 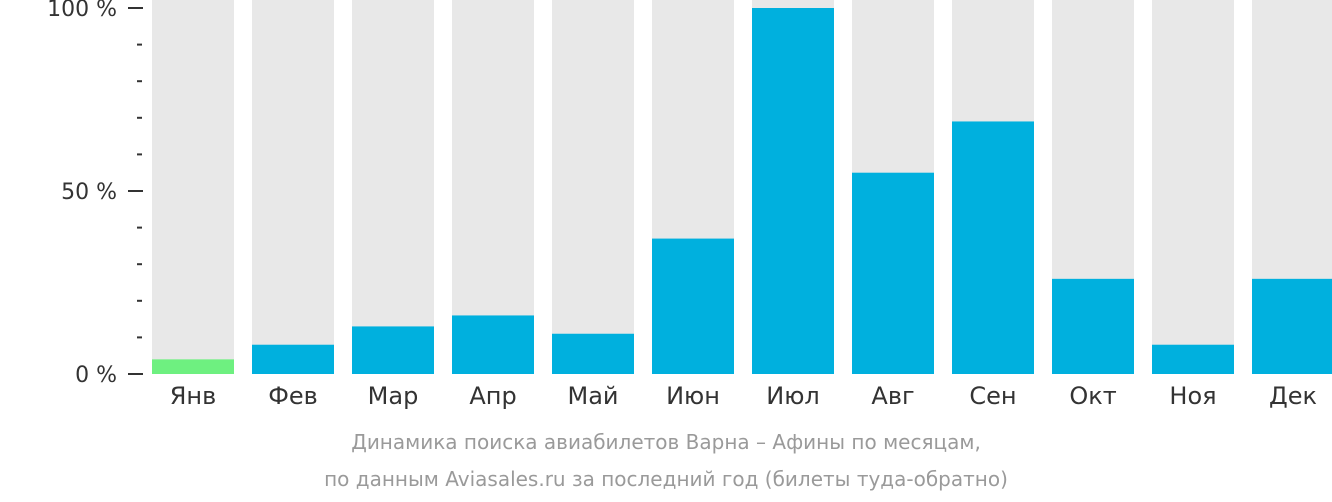 I want to click on y-tick-label: 50 %, so click(x=89, y=192).